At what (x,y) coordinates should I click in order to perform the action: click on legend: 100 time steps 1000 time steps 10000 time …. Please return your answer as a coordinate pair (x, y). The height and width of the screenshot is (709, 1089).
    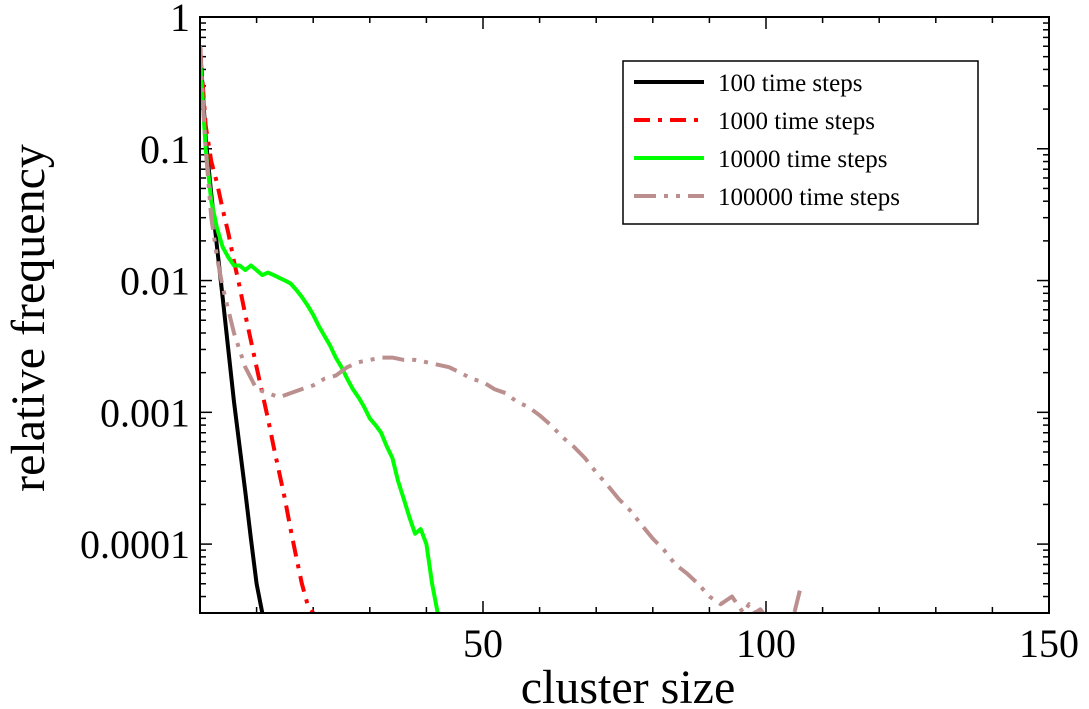
    Looking at the image, I should click on (800, 142).